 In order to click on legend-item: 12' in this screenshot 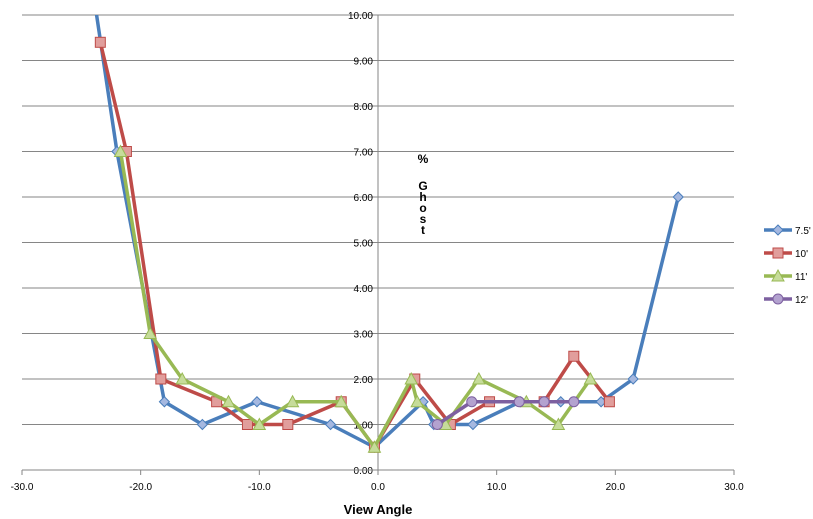, I will do `click(786, 299)`.